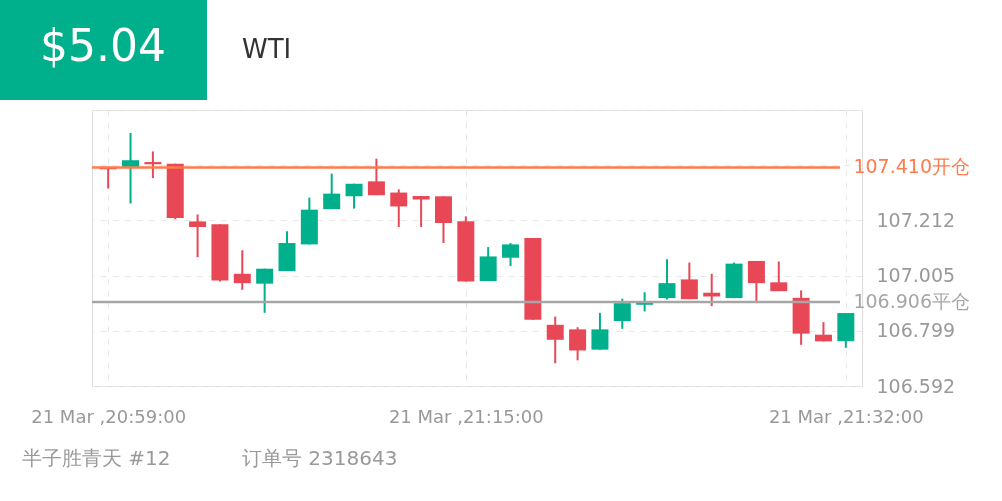 The image size is (1002, 501). What do you see at coordinates (320, 458) in the screenshot?
I see `text: 订单号 2318643` at bounding box center [320, 458].